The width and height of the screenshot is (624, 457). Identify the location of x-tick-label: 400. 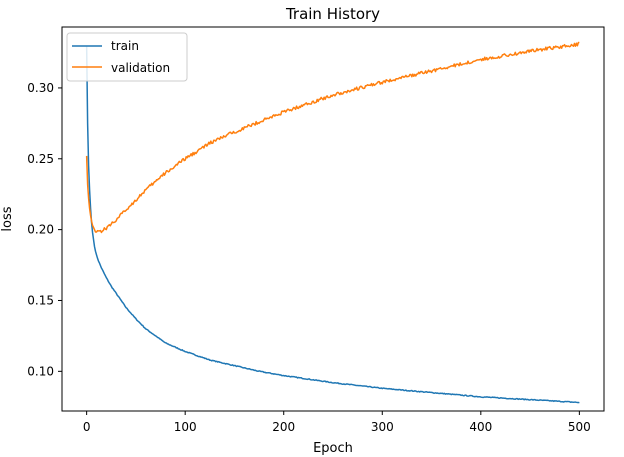
(480, 427).